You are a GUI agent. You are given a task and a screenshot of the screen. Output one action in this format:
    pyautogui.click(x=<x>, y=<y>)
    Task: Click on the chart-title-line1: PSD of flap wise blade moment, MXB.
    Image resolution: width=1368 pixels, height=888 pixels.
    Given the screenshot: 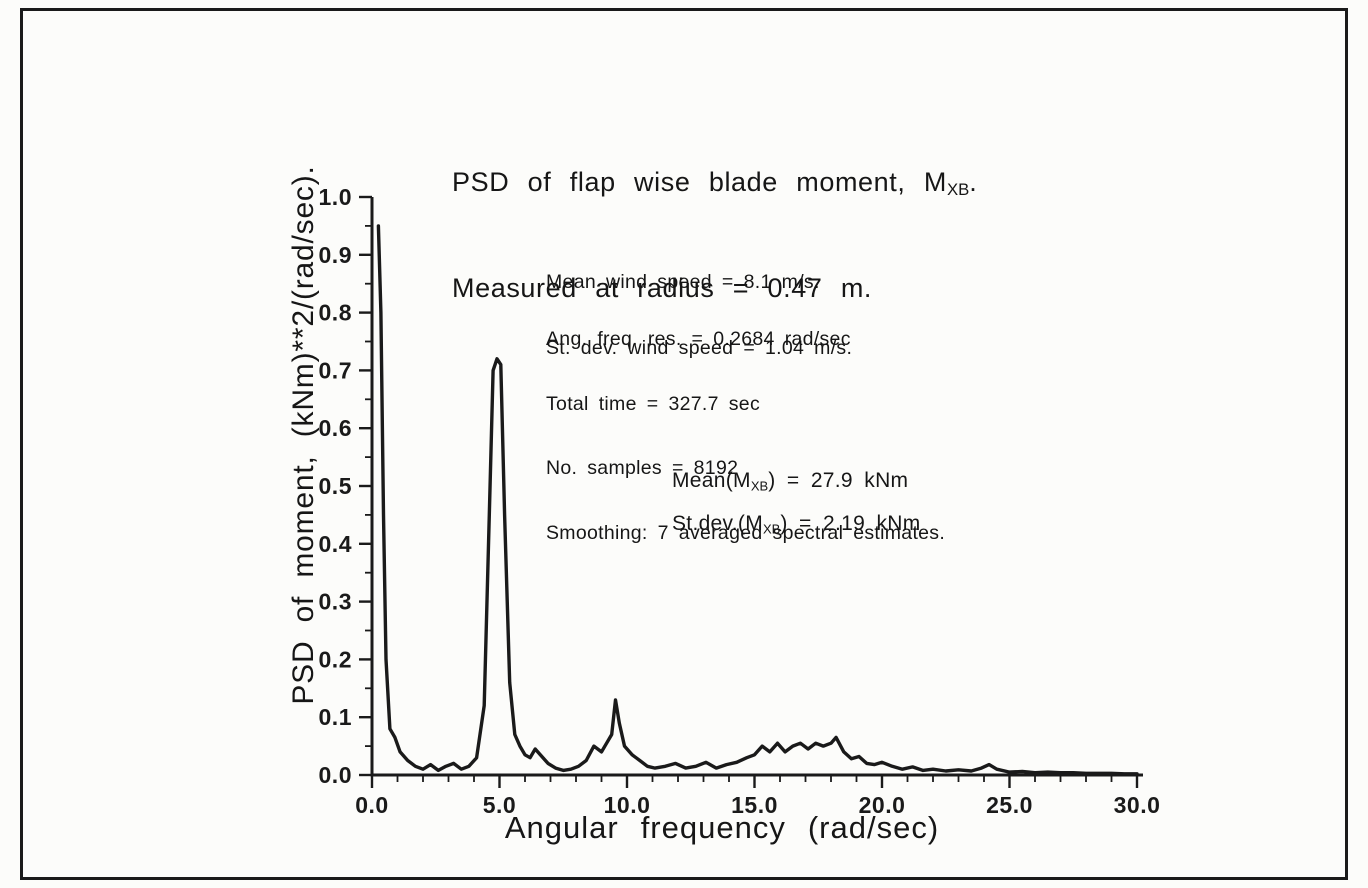 What is the action you would take?
    pyautogui.click(x=714, y=186)
    